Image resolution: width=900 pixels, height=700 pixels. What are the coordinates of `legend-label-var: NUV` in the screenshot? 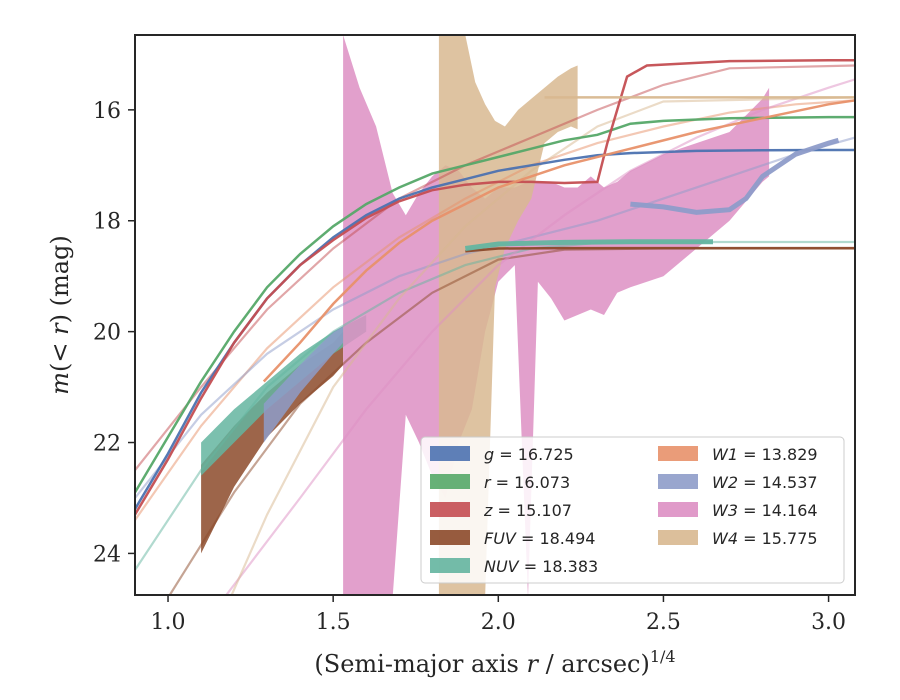 It's located at (502, 566).